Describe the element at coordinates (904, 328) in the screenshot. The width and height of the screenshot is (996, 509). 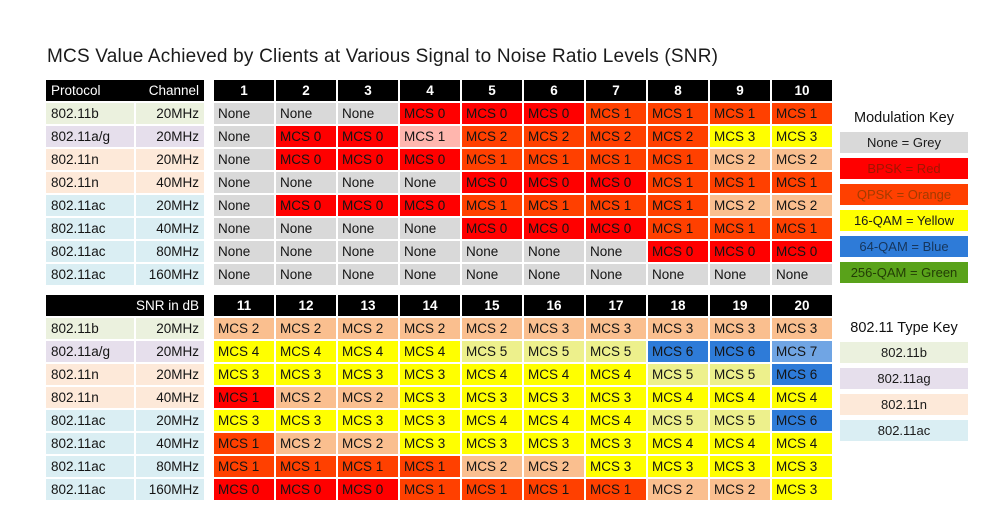
I see `type-key-title: 802.11 Type Key` at that location.